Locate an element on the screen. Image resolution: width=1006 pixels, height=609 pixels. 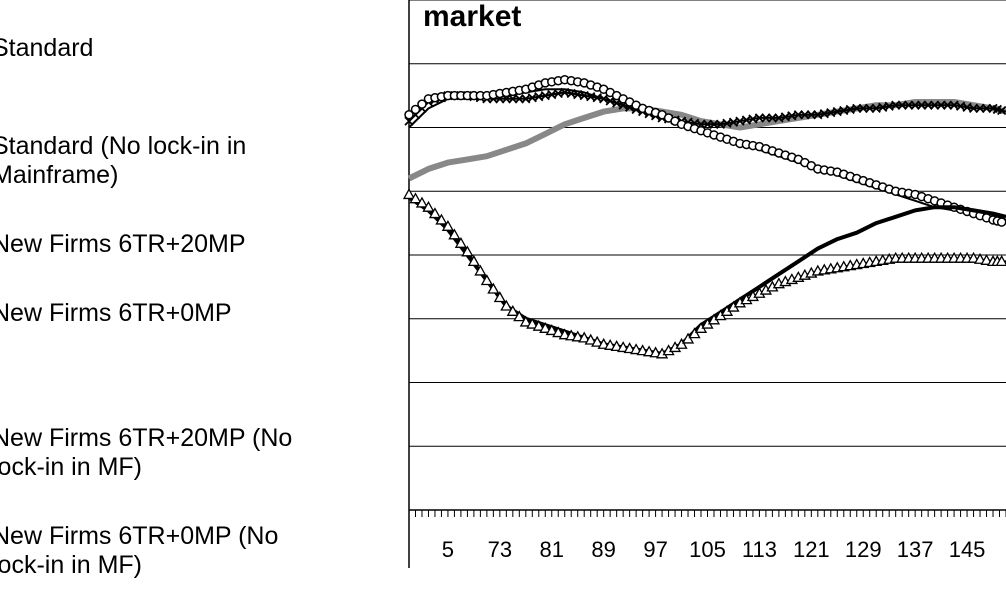
legend-label: New Firms 6TR+0MP (No lock-in in MF) is located at coordinates (139, 550).